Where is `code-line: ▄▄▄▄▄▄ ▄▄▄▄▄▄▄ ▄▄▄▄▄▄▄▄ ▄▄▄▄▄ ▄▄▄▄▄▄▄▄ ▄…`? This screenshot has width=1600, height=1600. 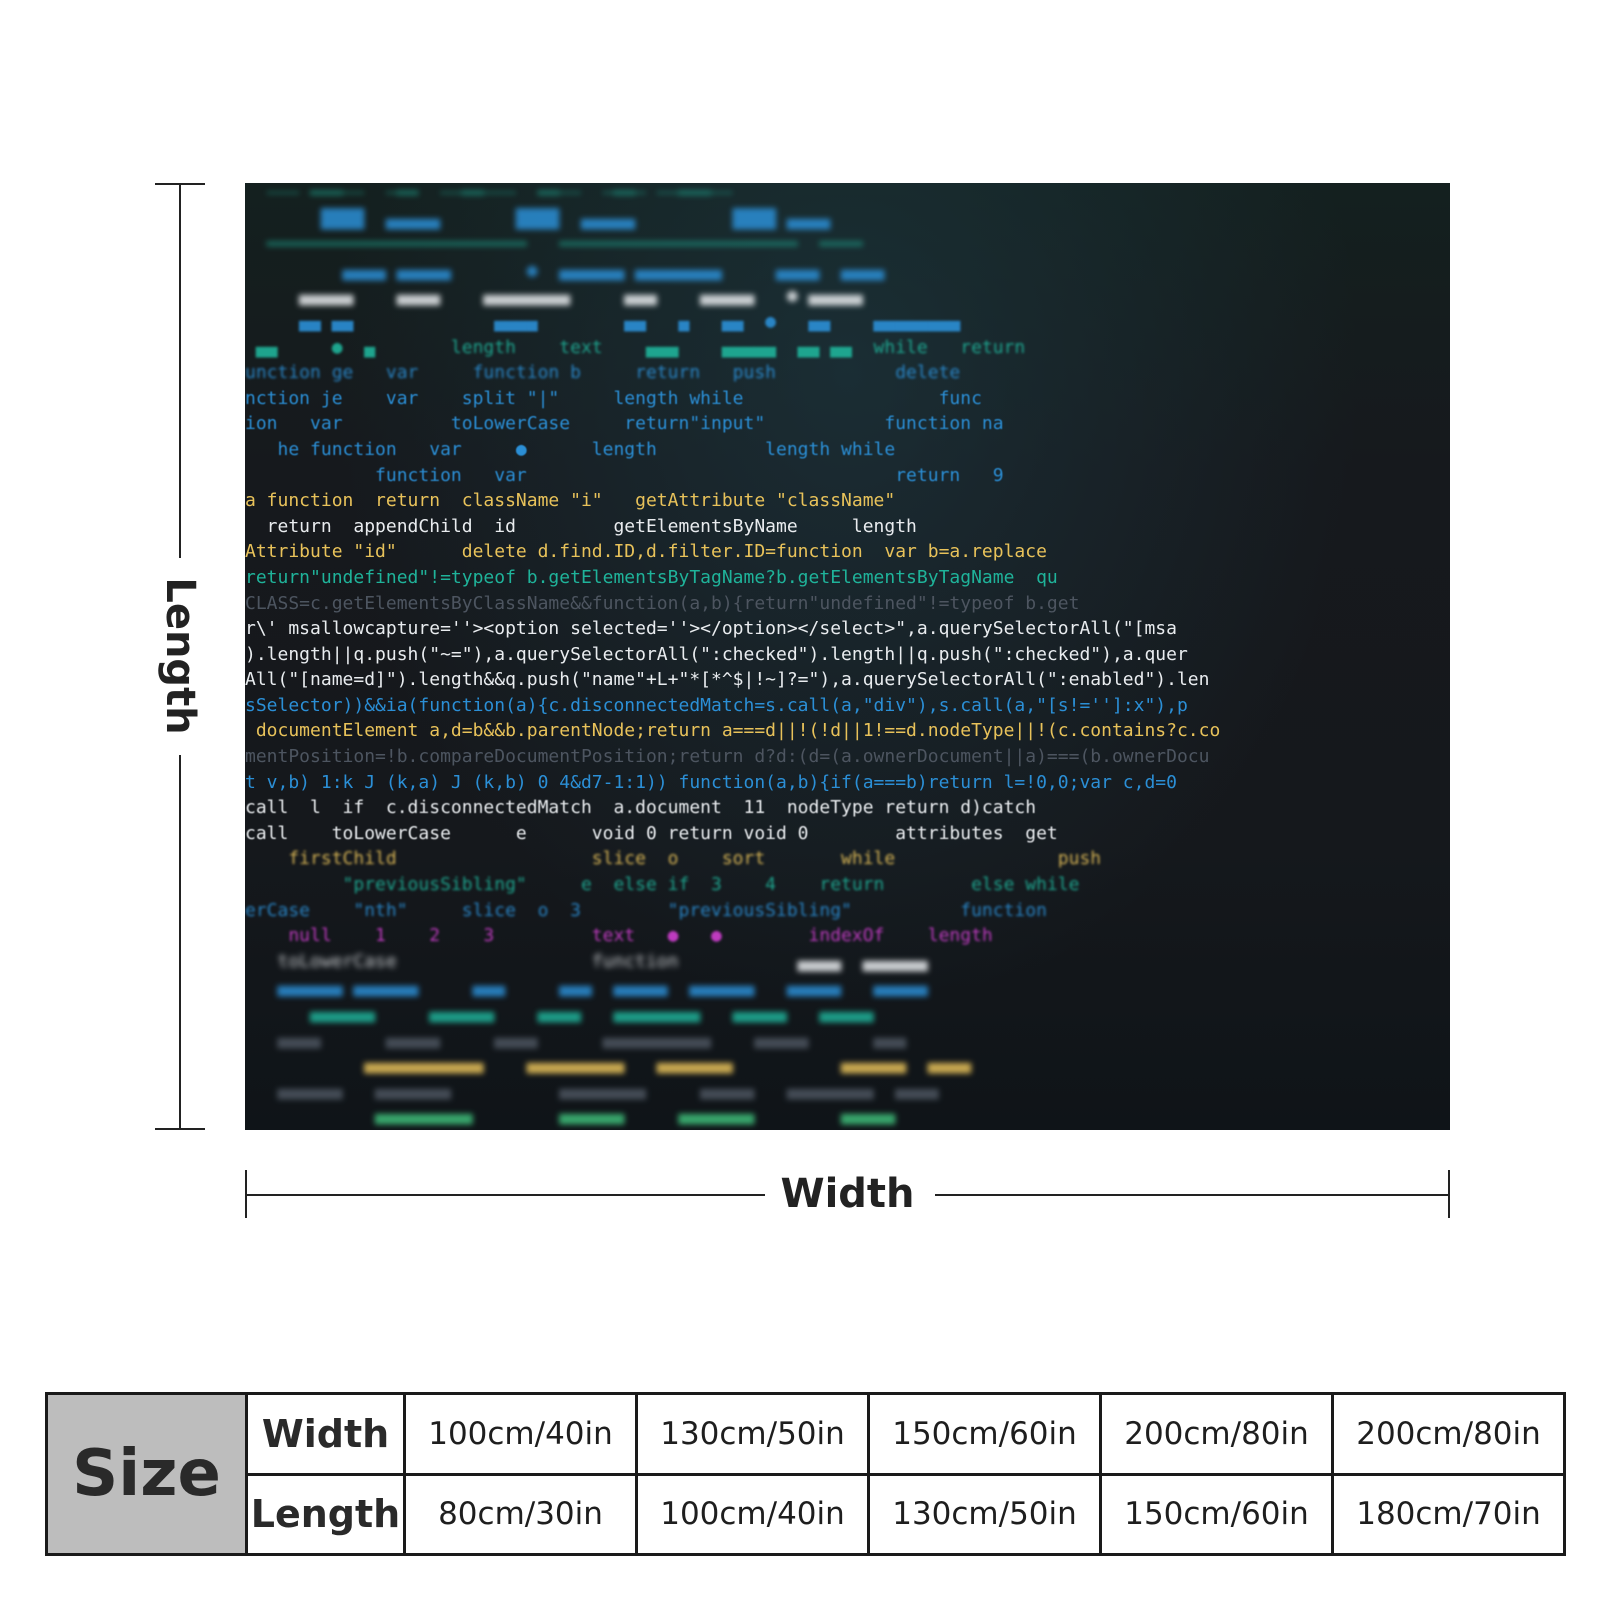
code-line: ▄▄▄▄▄▄ ▄▄▄▄▄▄▄ ▄▄▄▄▄▄▄▄ ▄▄▄▄▄ ▄▄▄▄▄▄▄▄ ▄… is located at coordinates (592, 1089).